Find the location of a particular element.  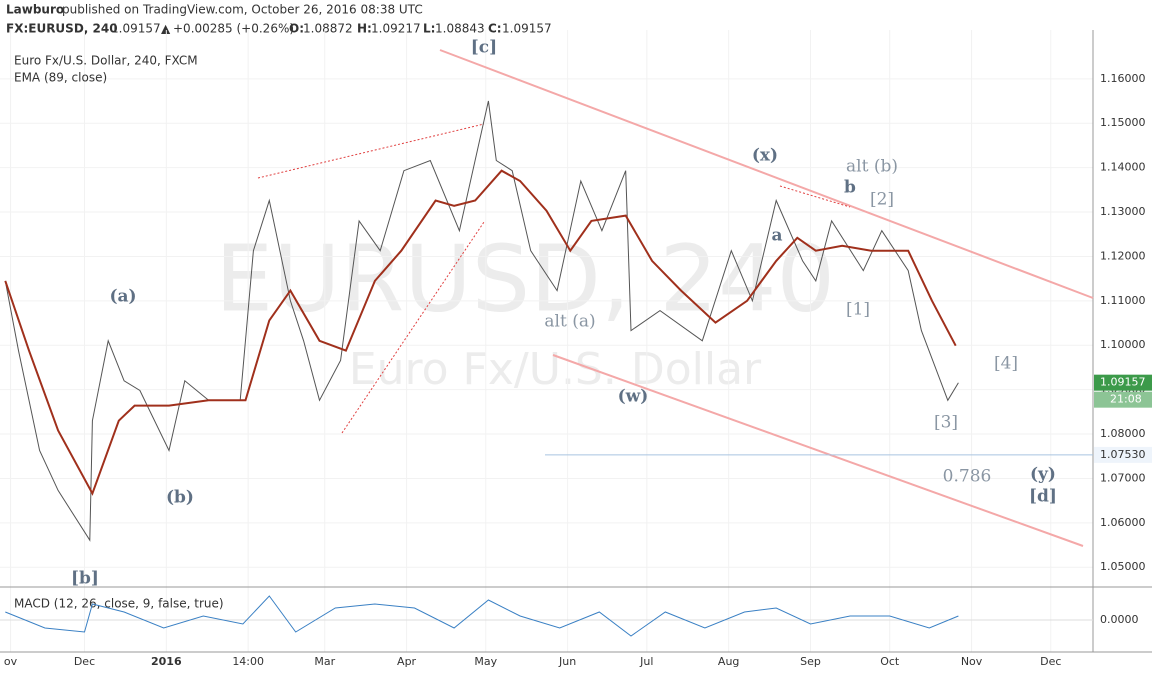

level-box is located at coordinates (1123, 454).